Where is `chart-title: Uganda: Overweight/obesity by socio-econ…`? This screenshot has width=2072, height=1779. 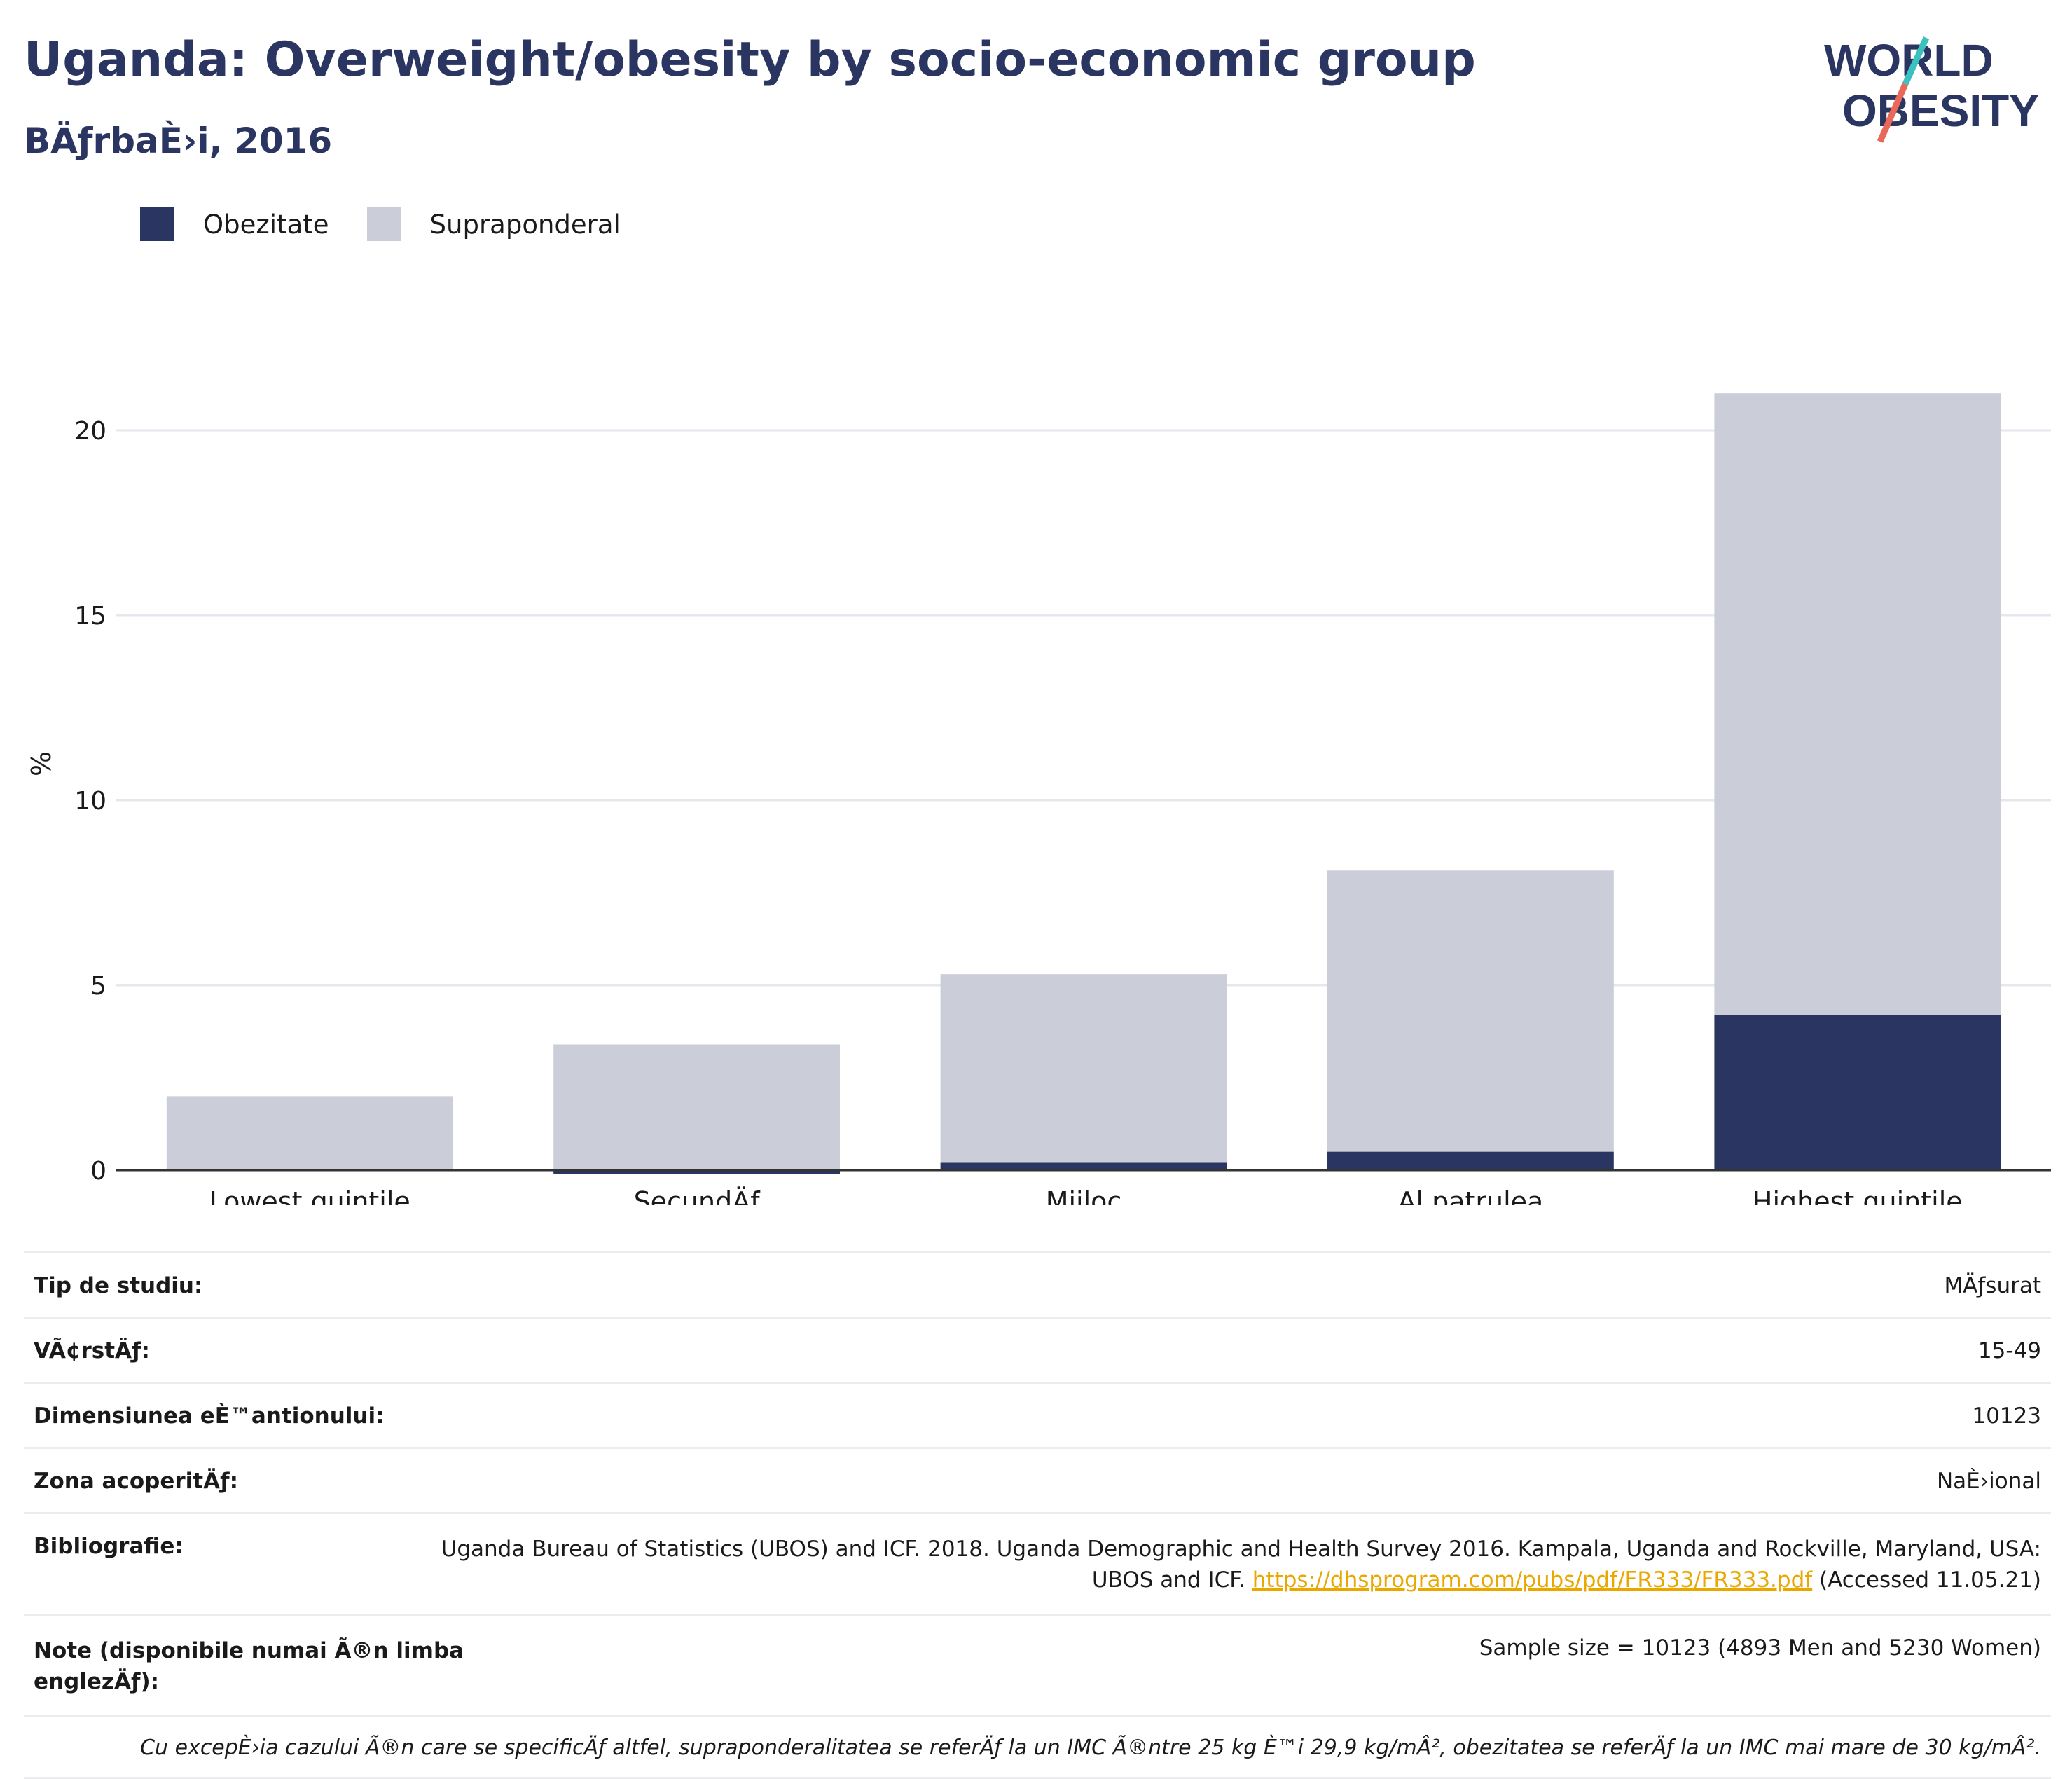
chart-title: Uganda: Overweight/obesity by socio-econ… is located at coordinates (750, 60).